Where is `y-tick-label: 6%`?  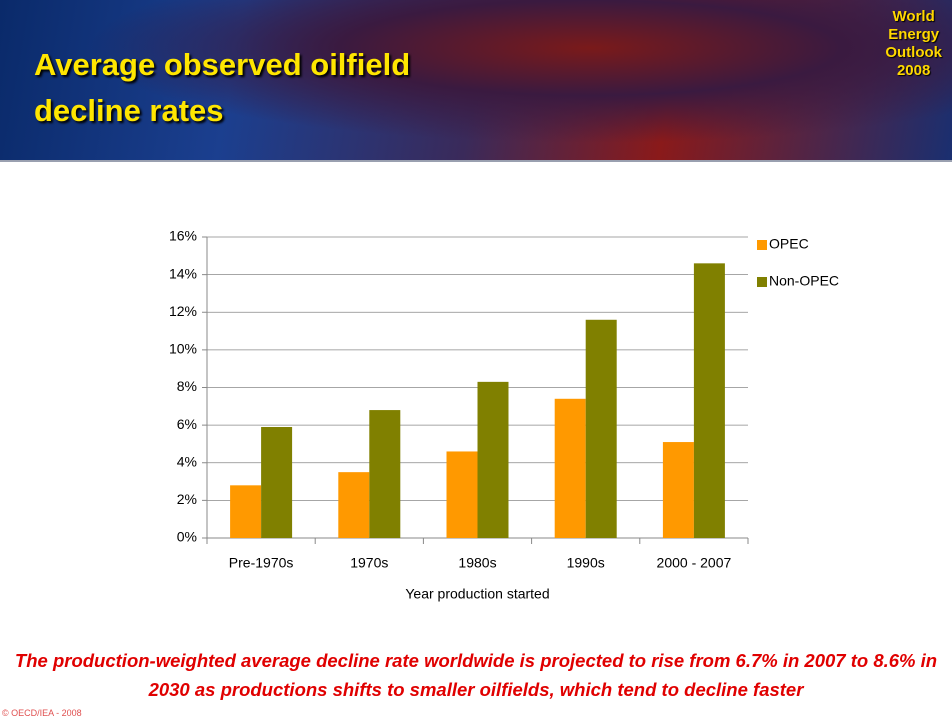
y-tick-label: 6% is located at coordinates (187, 424).